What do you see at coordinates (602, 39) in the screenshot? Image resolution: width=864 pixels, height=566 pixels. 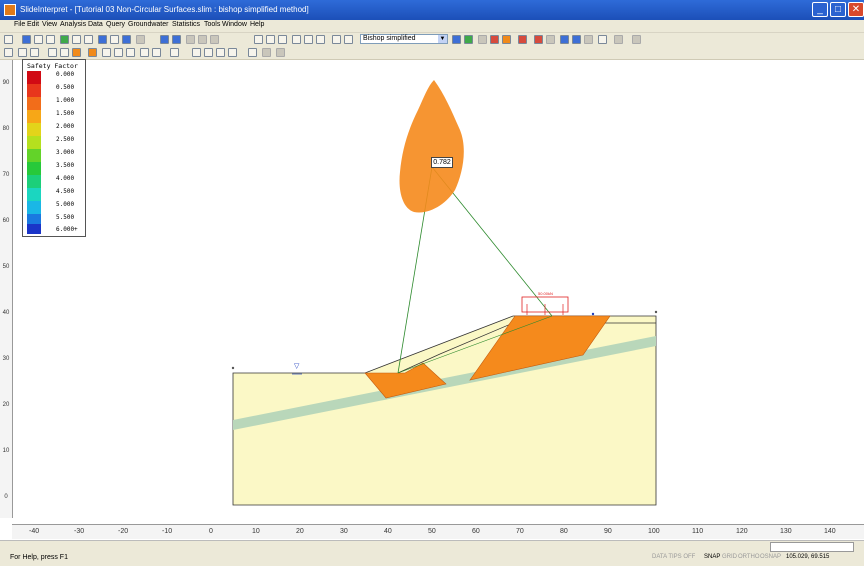 I see `legend-toggle-icon` at bounding box center [602, 39].